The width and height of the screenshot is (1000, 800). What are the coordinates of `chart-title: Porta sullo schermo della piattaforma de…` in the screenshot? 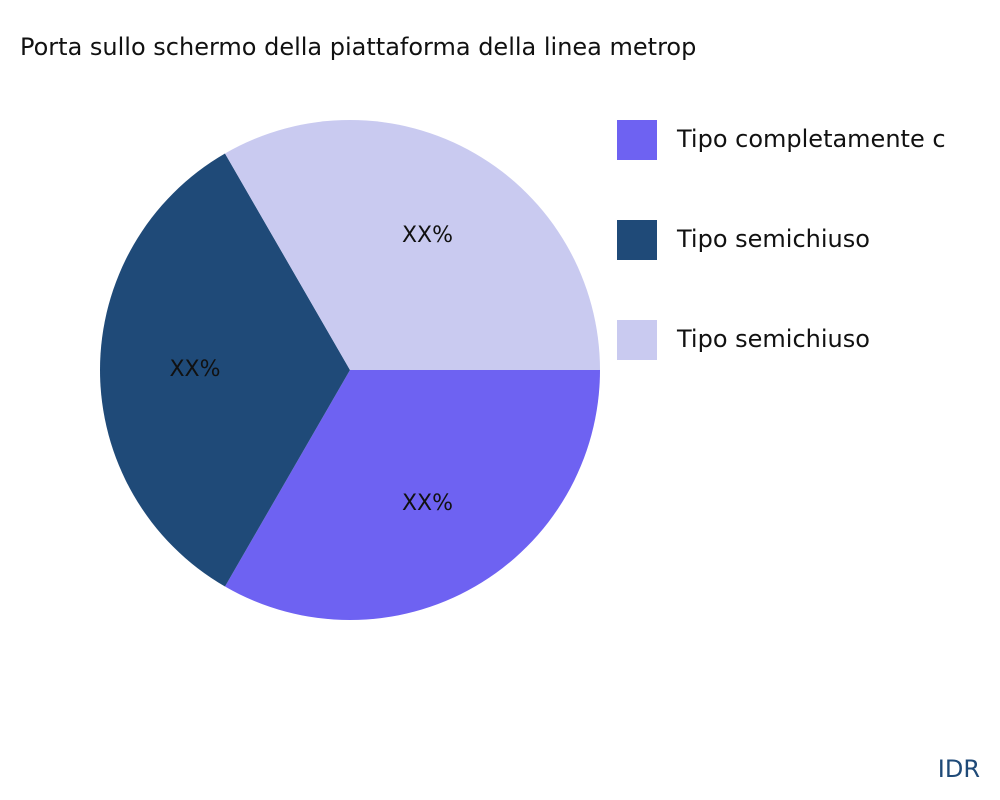 It's located at (358, 47).